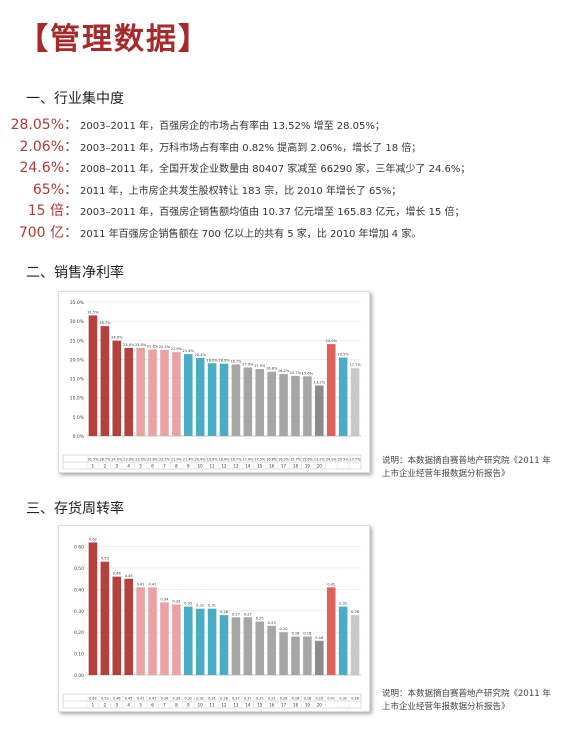 The width and height of the screenshot is (572, 739). What do you see at coordinates (332, 460) in the screenshot?
I see `table-value: 24.0%` at bounding box center [332, 460].